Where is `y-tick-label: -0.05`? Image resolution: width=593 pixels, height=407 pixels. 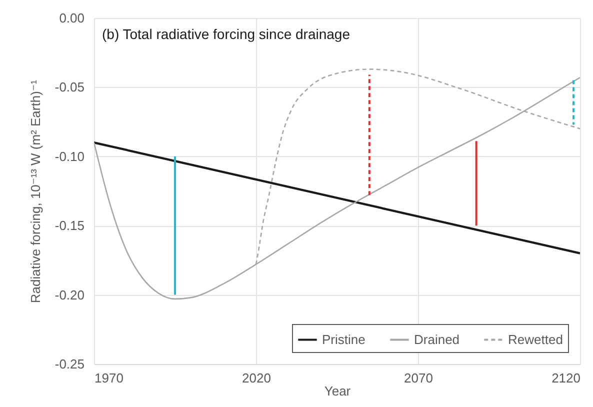
y-tick-label: -0.05 is located at coordinates (69, 87).